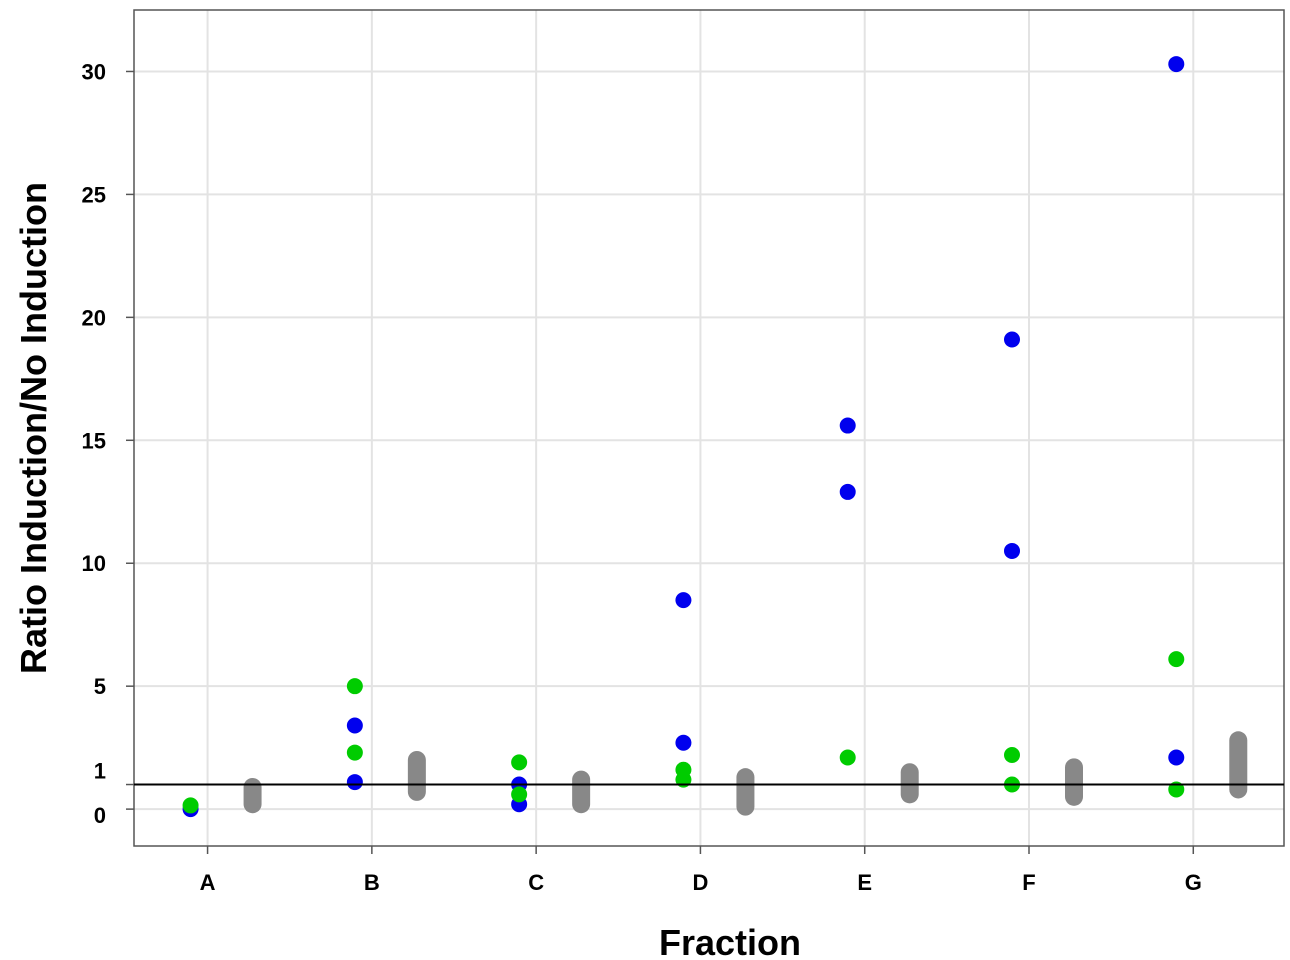  Describe the element at coordinates (94, 317) in the screenshot. I see `y-tick-label: 20` at that location.